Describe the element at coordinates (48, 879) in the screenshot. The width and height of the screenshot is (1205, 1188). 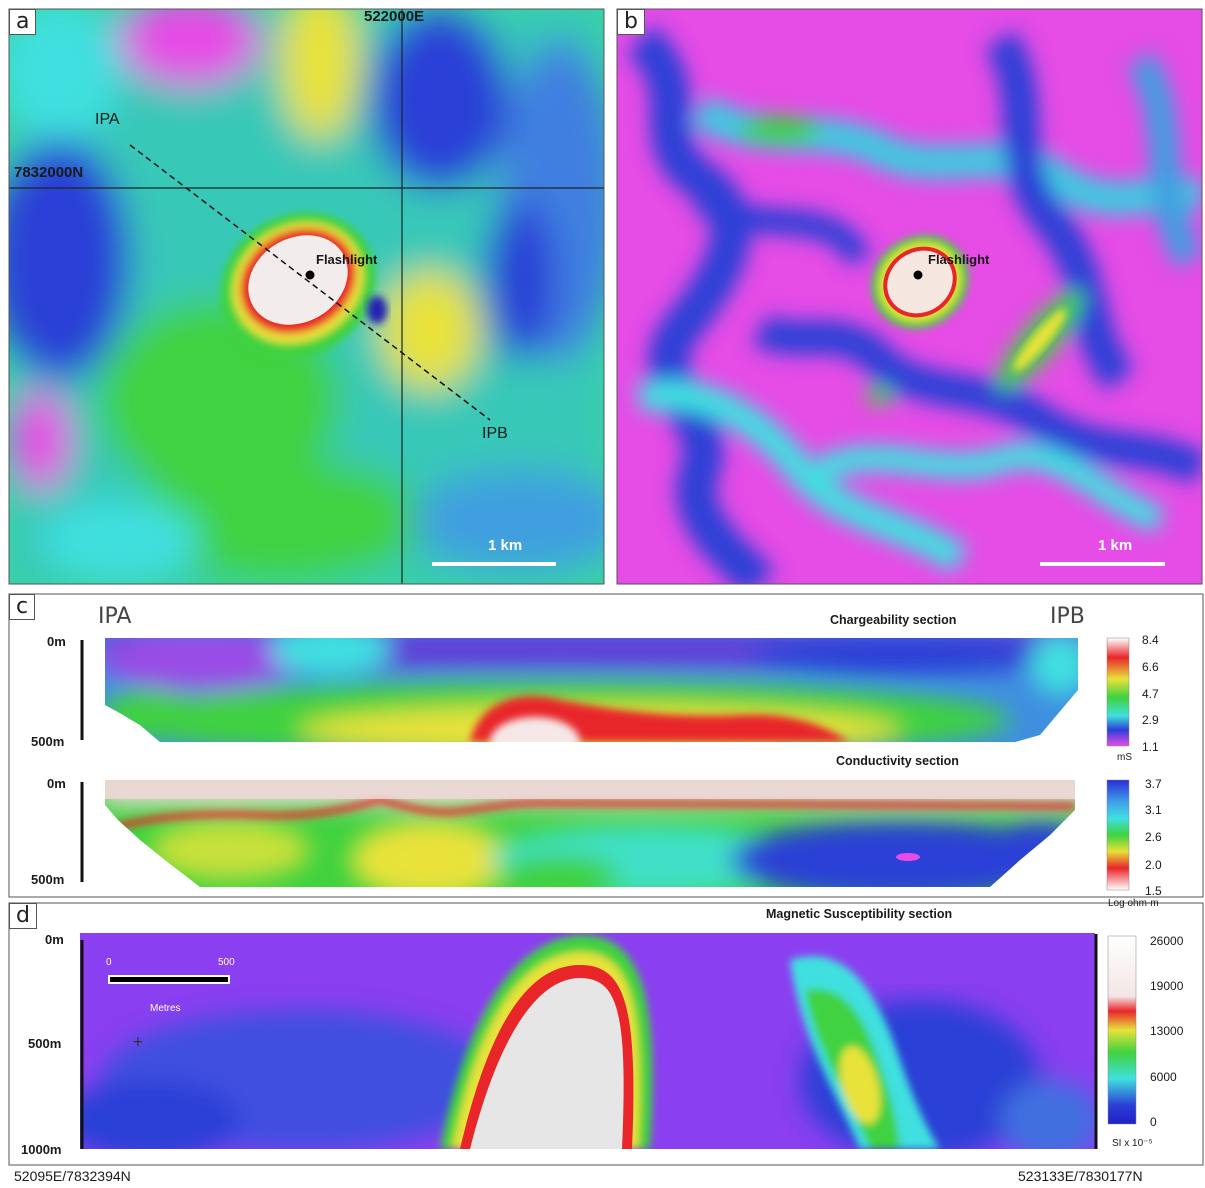
I see `conductivity-depth-bottom: 500m` at that location.